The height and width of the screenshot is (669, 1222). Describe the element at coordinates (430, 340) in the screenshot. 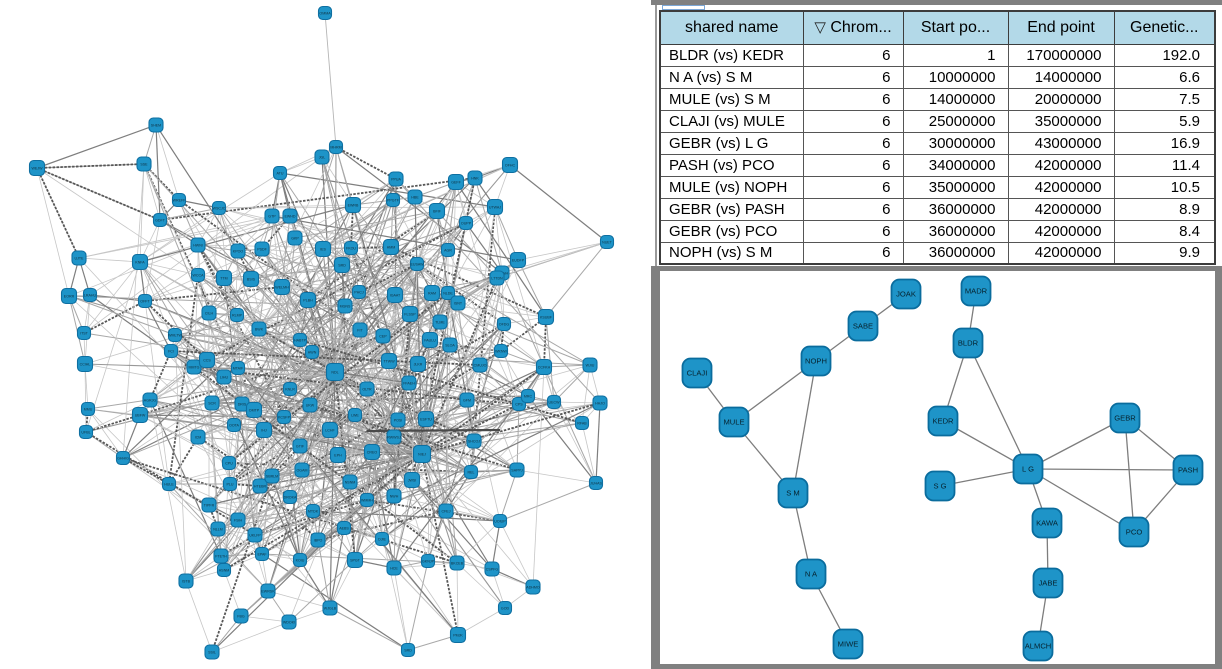

I see `svg-text: FAULU` at that location.